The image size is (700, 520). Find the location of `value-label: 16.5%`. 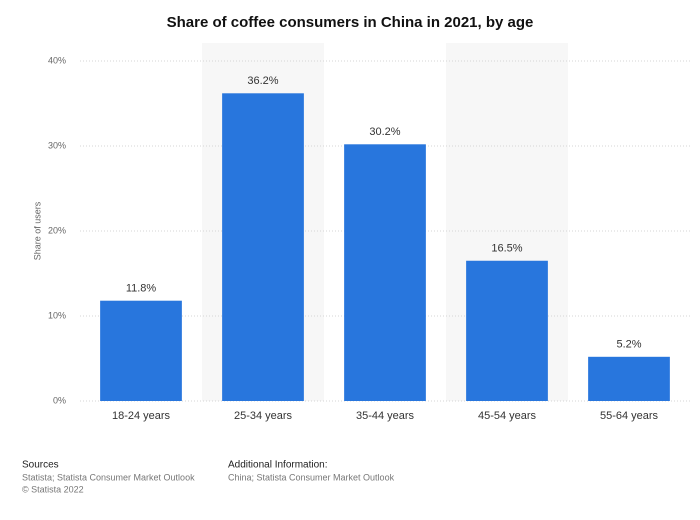

value-label: 16.5% is located at coordinates (506, 249).